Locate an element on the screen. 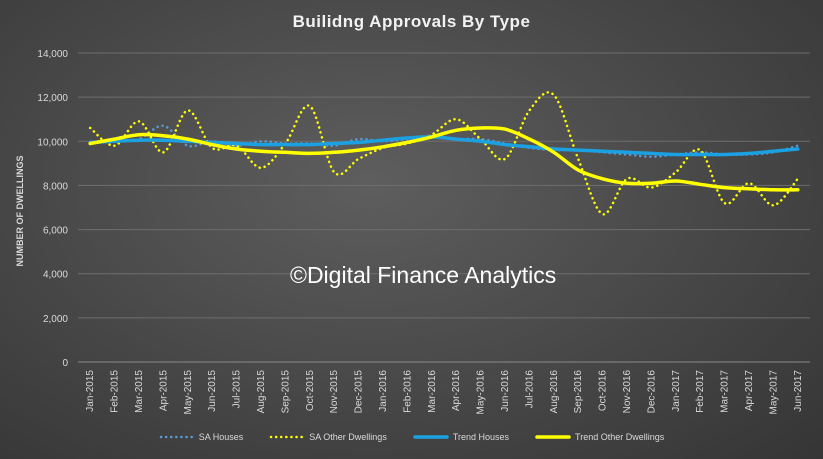  x-tick-label: Dec-2015 is located at coordinates (359, 392).